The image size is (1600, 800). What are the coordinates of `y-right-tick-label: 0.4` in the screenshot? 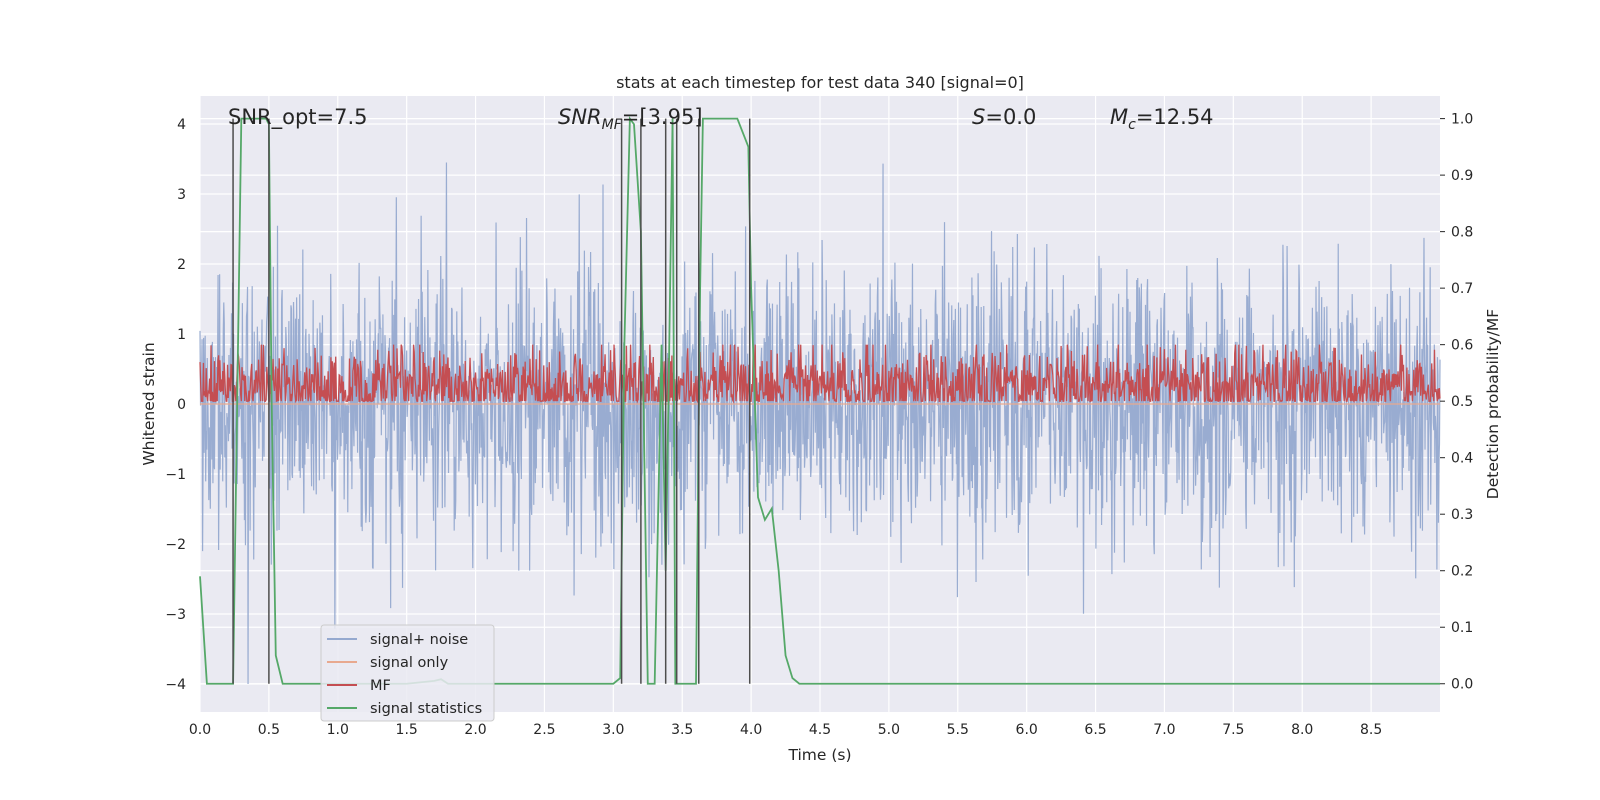 It's located at (1462, 459).